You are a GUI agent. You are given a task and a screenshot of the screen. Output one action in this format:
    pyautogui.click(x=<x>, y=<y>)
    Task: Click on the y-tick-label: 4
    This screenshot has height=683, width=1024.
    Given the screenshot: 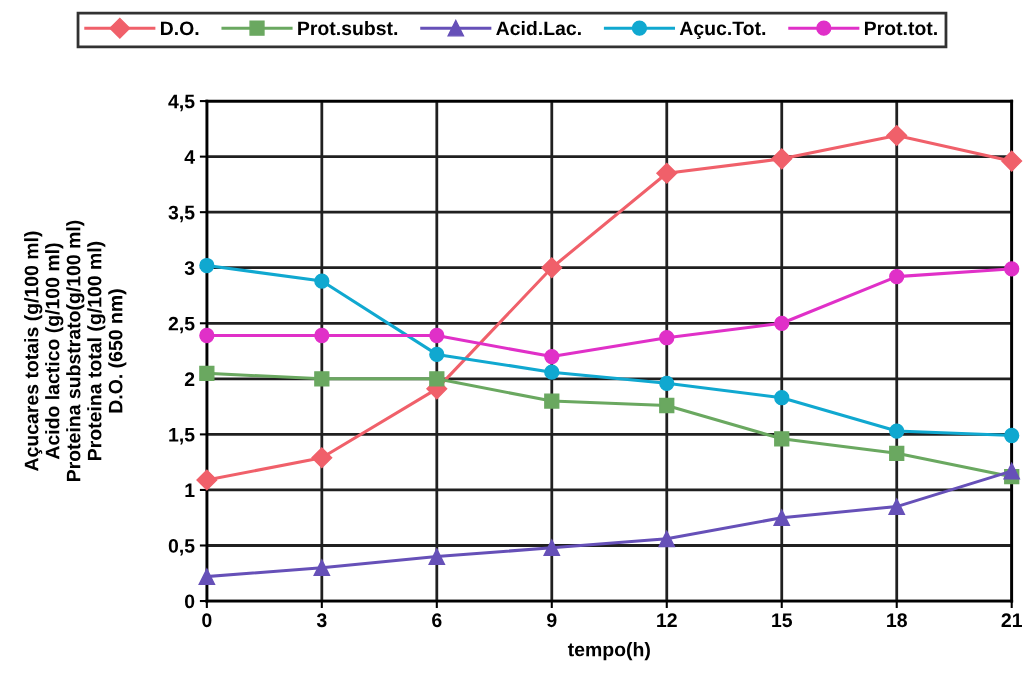 What is the action you would take?
    pyautogui.click(x=189, y=157)
    